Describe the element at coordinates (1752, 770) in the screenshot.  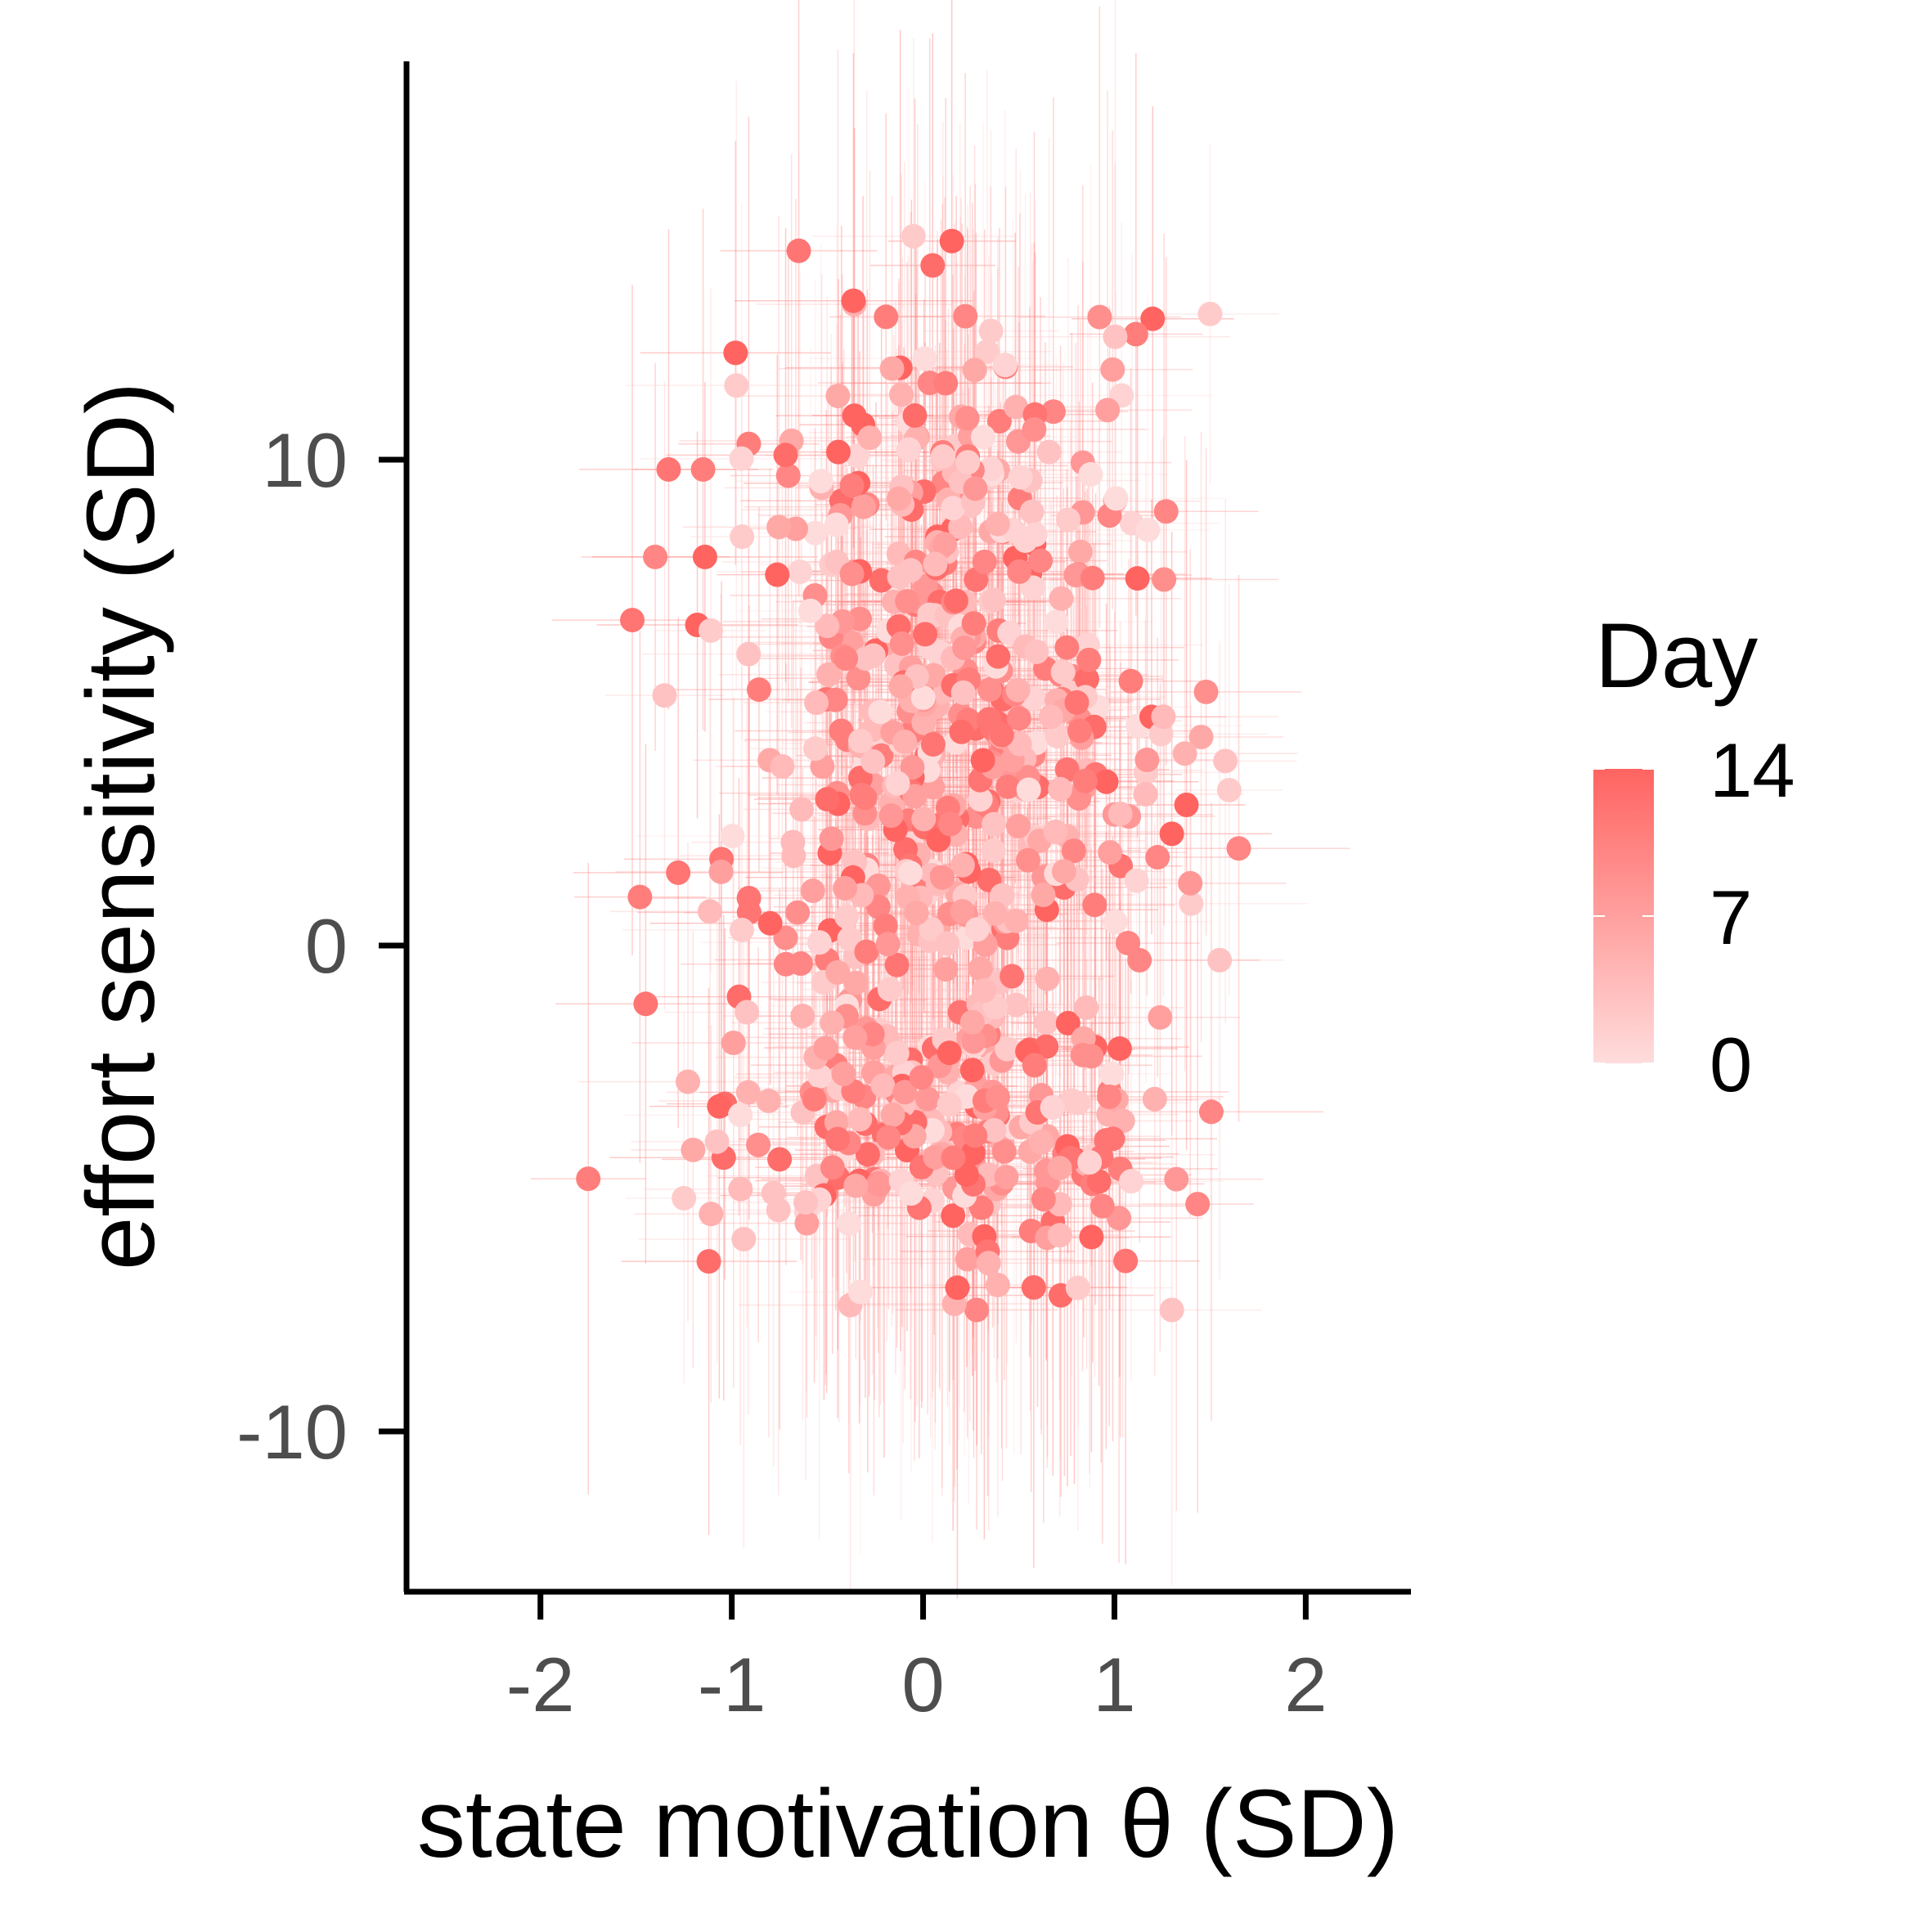
I see `legend-tick-label: 14` at that location.